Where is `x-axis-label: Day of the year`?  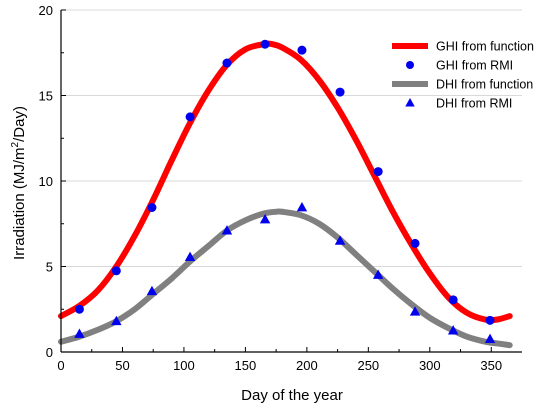
x-axis-label: Day of the year is located at coordinates (292, 395).